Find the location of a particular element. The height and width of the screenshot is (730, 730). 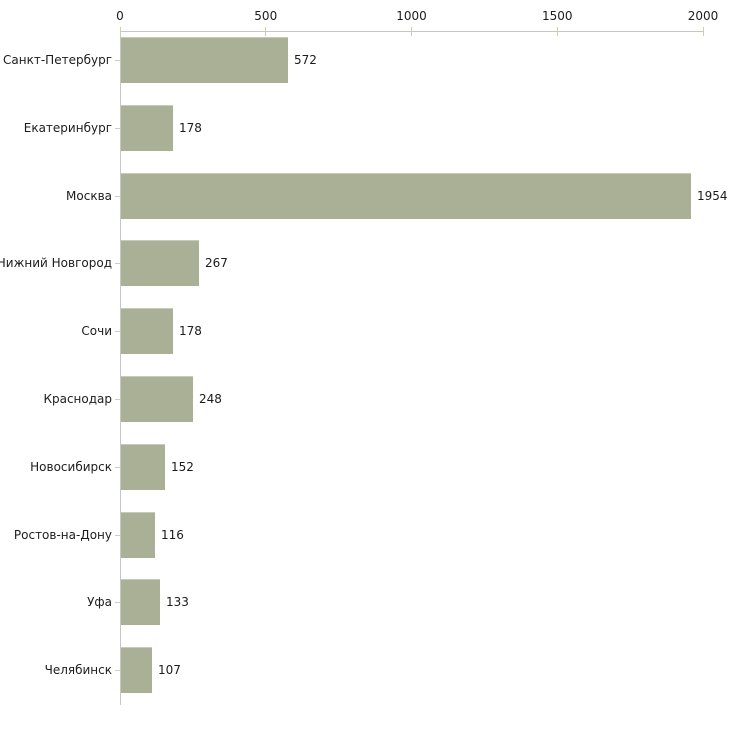

x-axis-tick-label: 500 is located at coordinates (266, 16).